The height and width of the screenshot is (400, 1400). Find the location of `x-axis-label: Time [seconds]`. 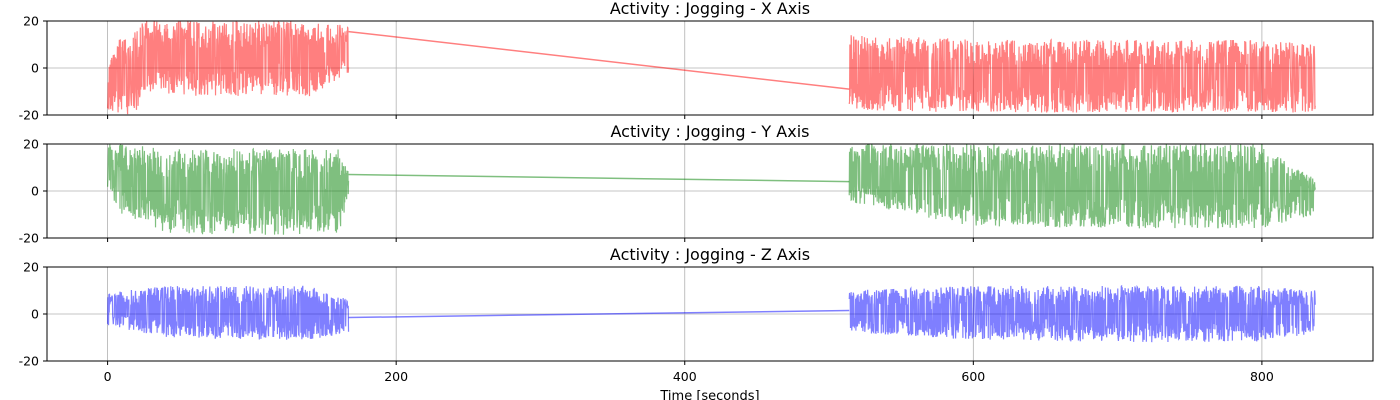

x-axis-label: Time [seconds] is located at coordinates (709, 394).